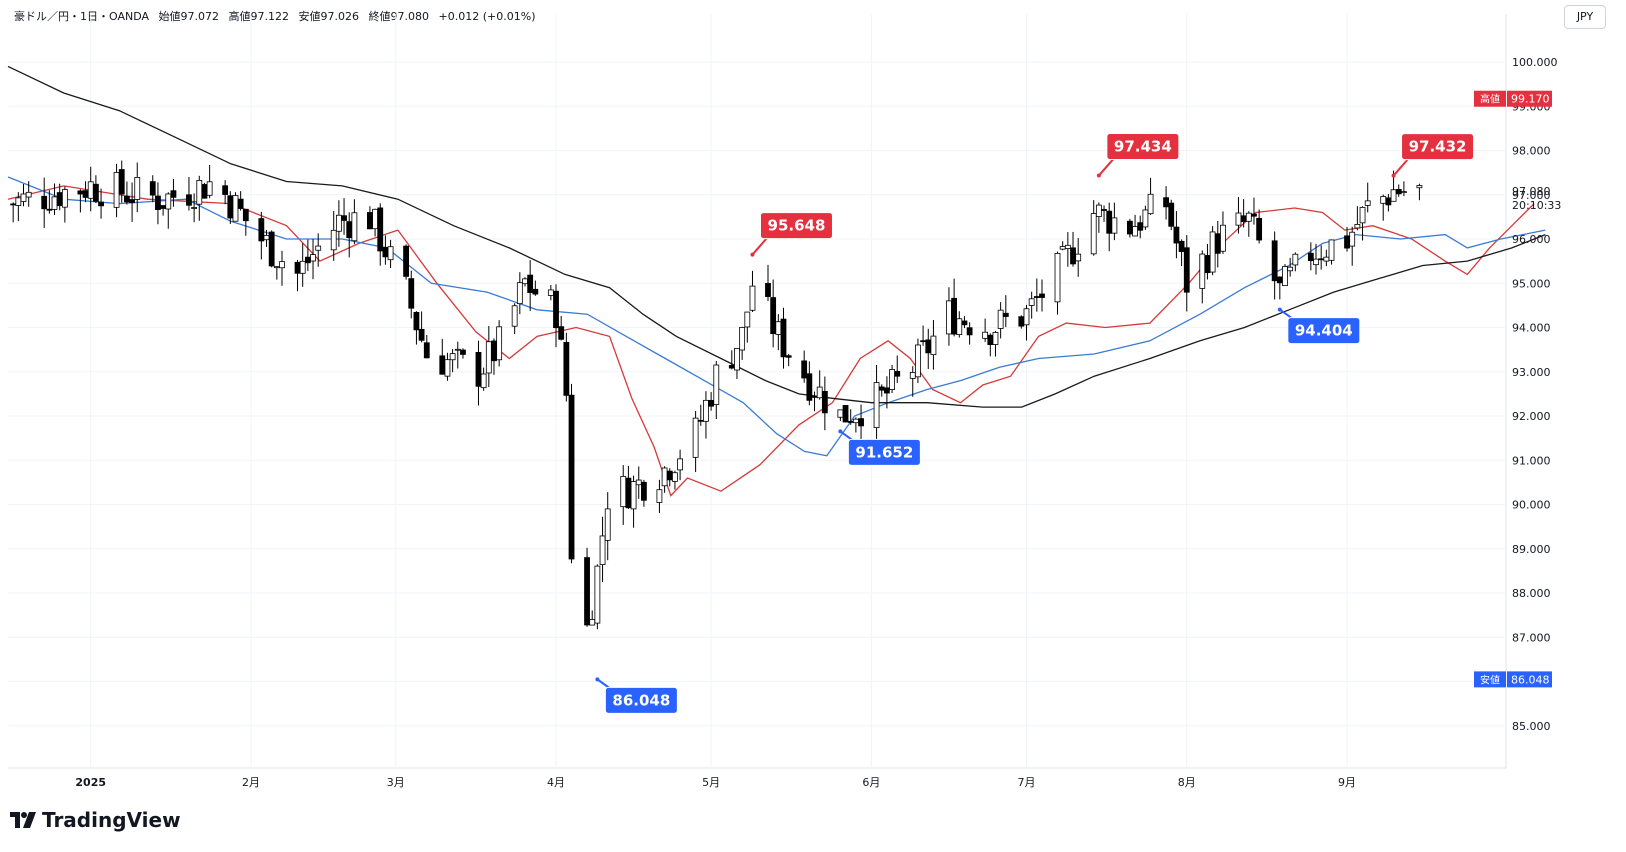 This screenshot has width=1626, height=852. I want to click on callout-label: 97.432, so click(1438, 147).